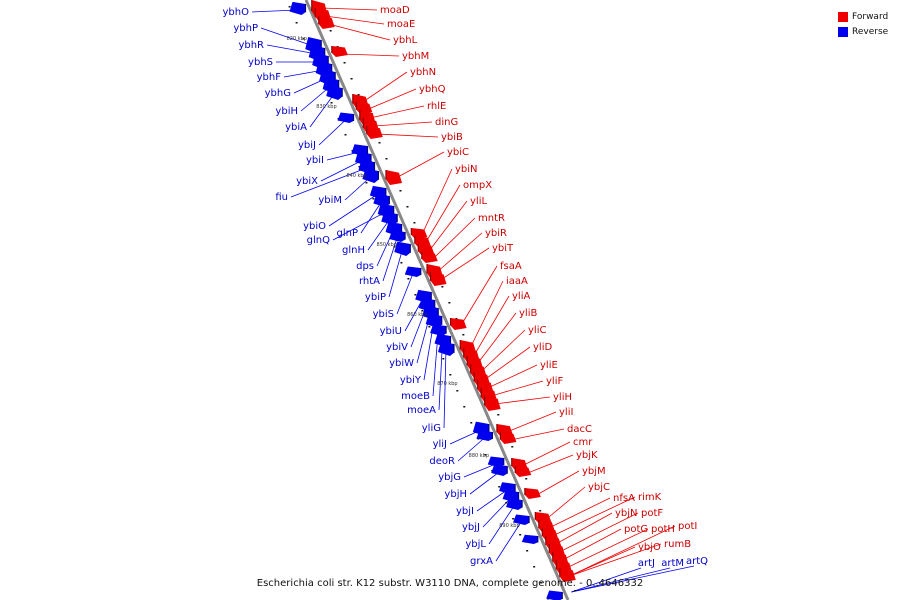 The image size is (900, 600). What do you see at coordinates (236, 12) in the screenshot?
I see `gene-label-ybhO: ybhO` at bounding box center [236, 12].